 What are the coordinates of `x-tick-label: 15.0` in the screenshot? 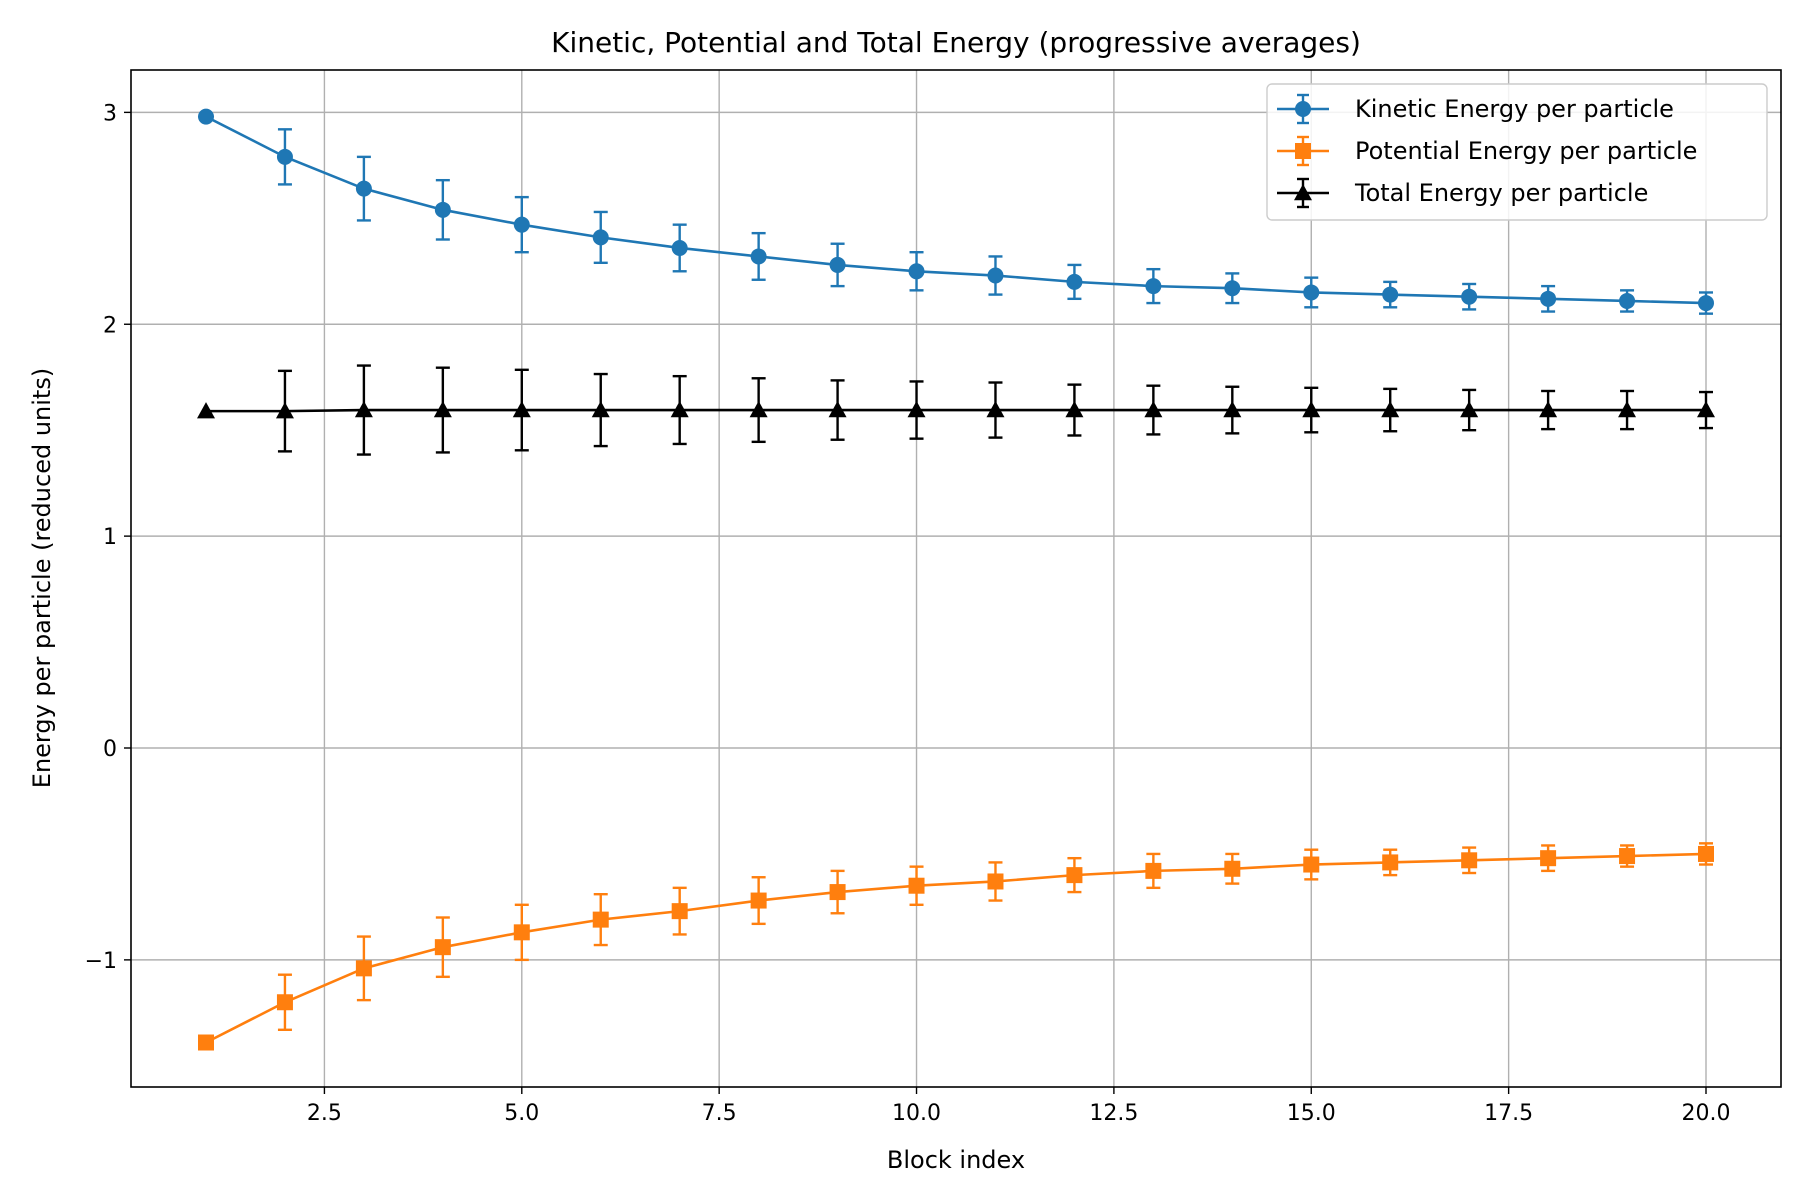 It's located at (1311, 1113).